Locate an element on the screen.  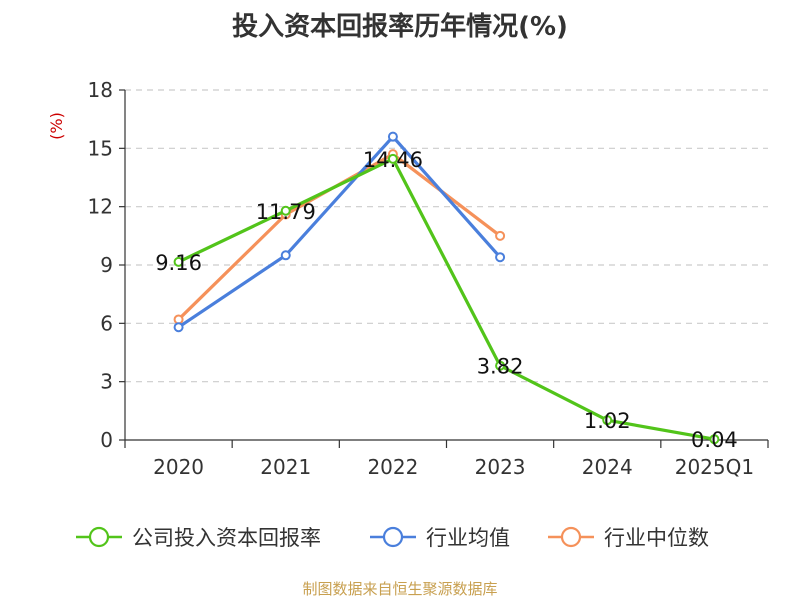
x-tick-label: 2020 is located at coordinates (178, 467).